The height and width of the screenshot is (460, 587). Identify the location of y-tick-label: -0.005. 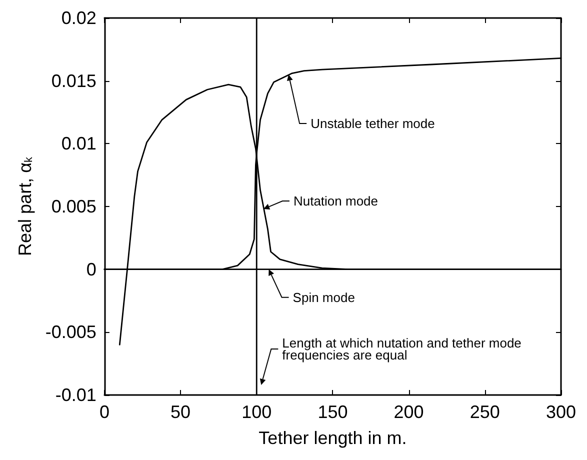
(70, 332).